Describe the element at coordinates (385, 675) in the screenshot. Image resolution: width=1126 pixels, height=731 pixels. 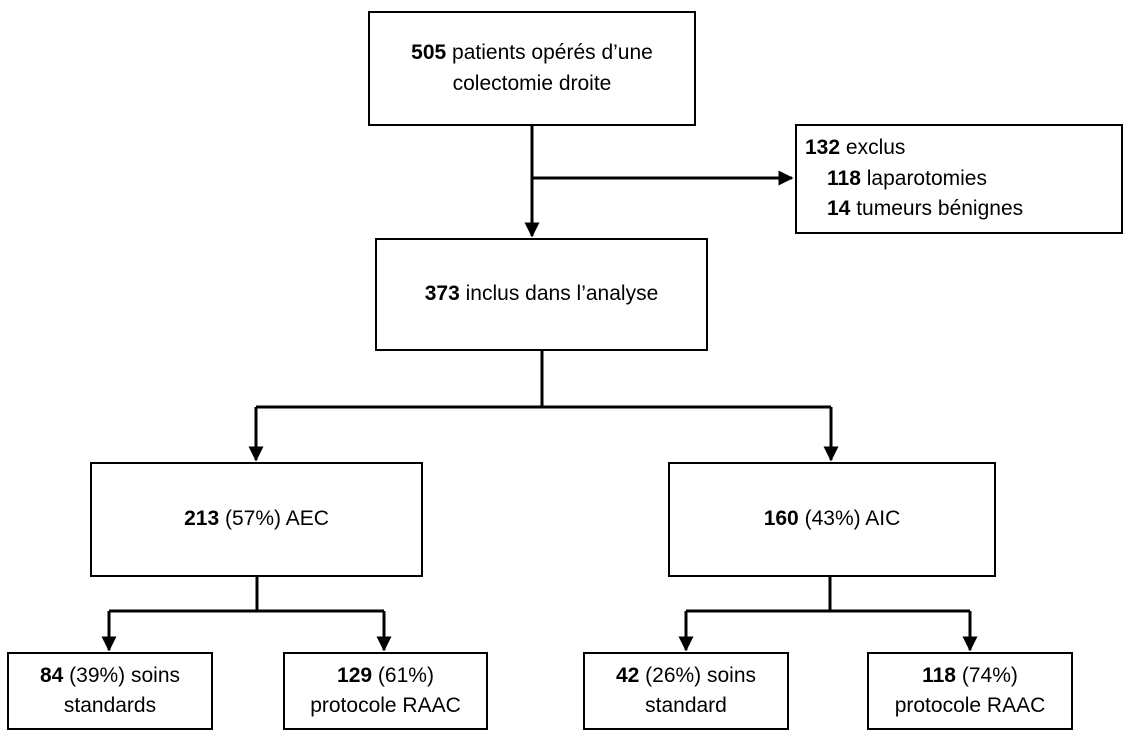
I see `node-aec-raac-line1: 129 (61%)` at that location.